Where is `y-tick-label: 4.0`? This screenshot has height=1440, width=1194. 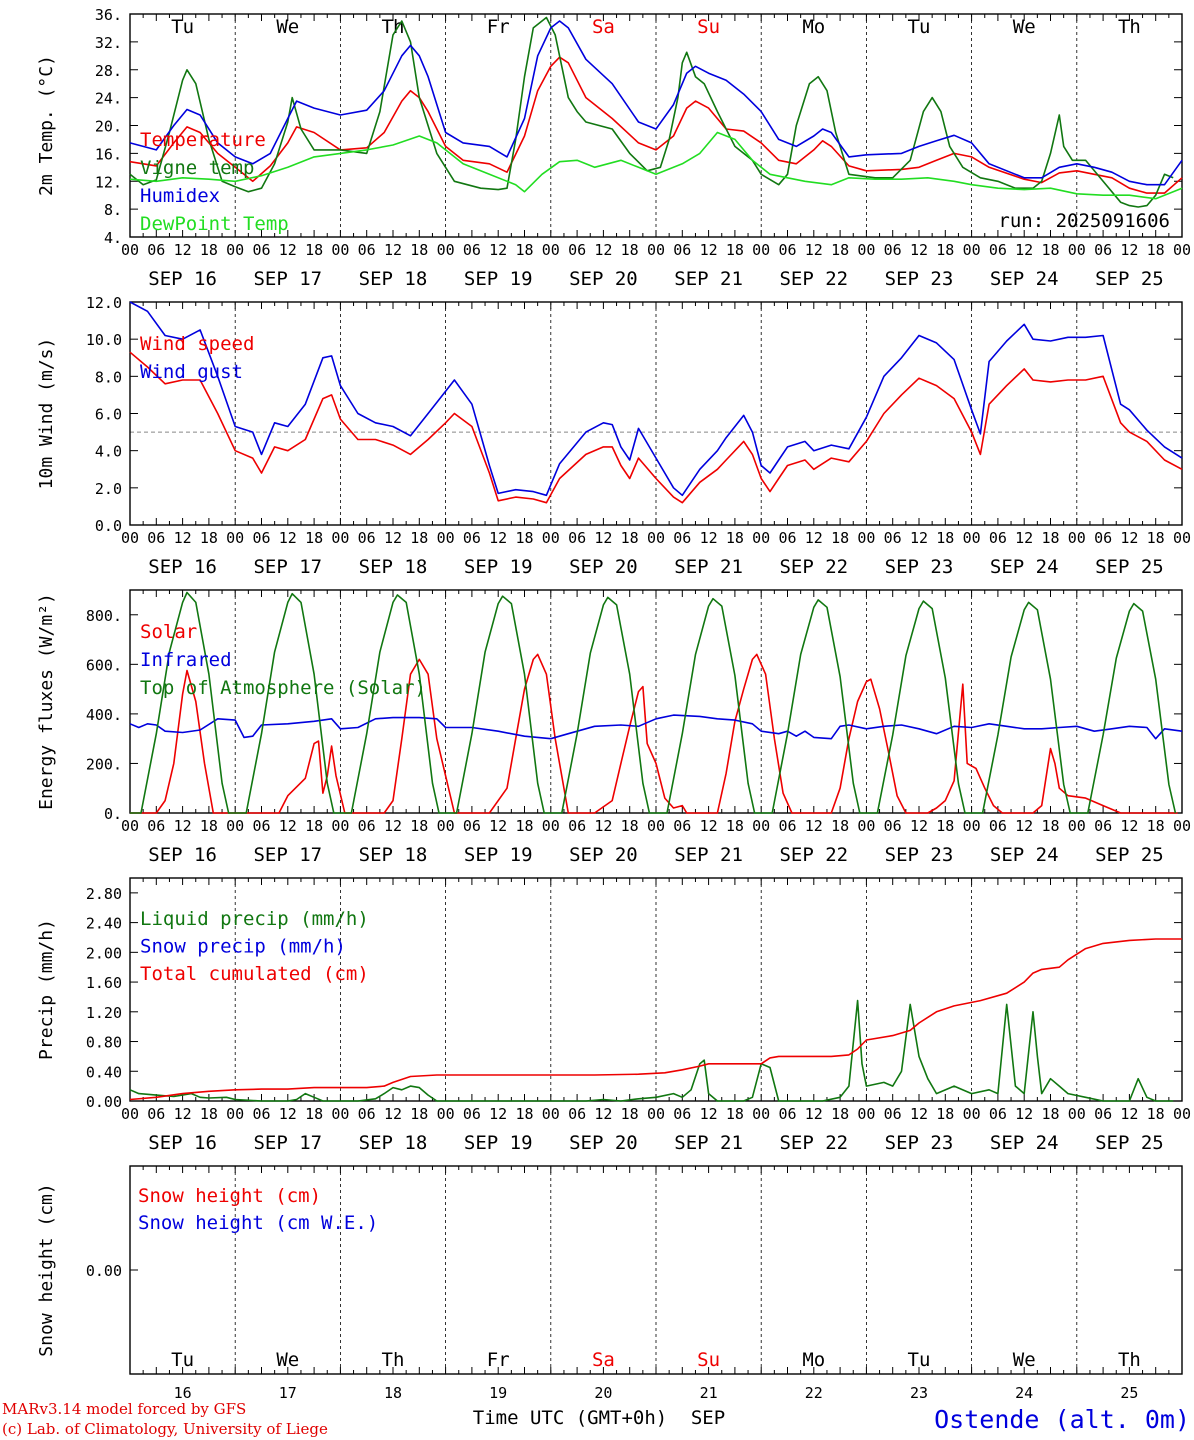
y-tick-label: 4.0 is located at coordinates (108, 452).